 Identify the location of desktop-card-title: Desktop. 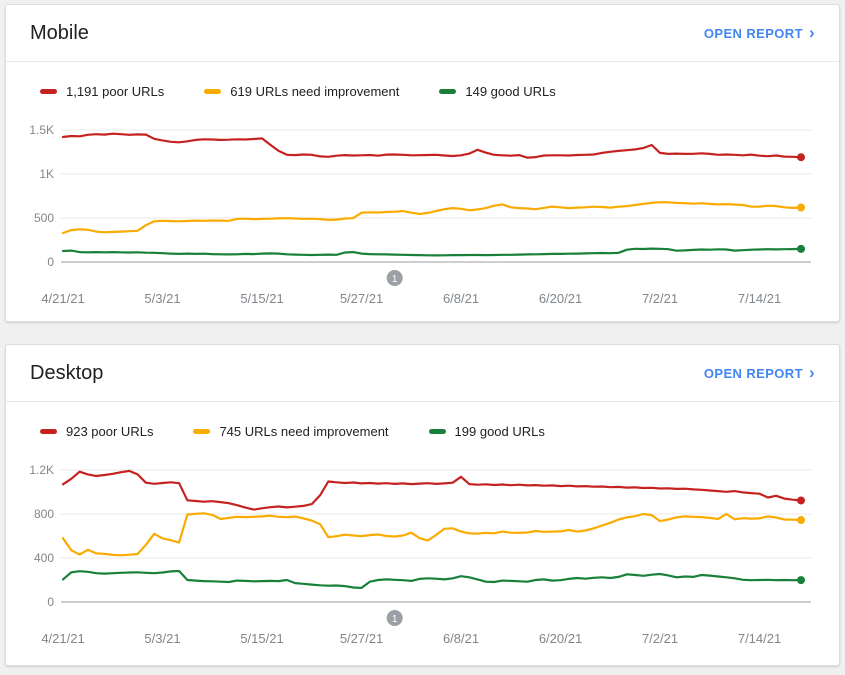
(67, 372).